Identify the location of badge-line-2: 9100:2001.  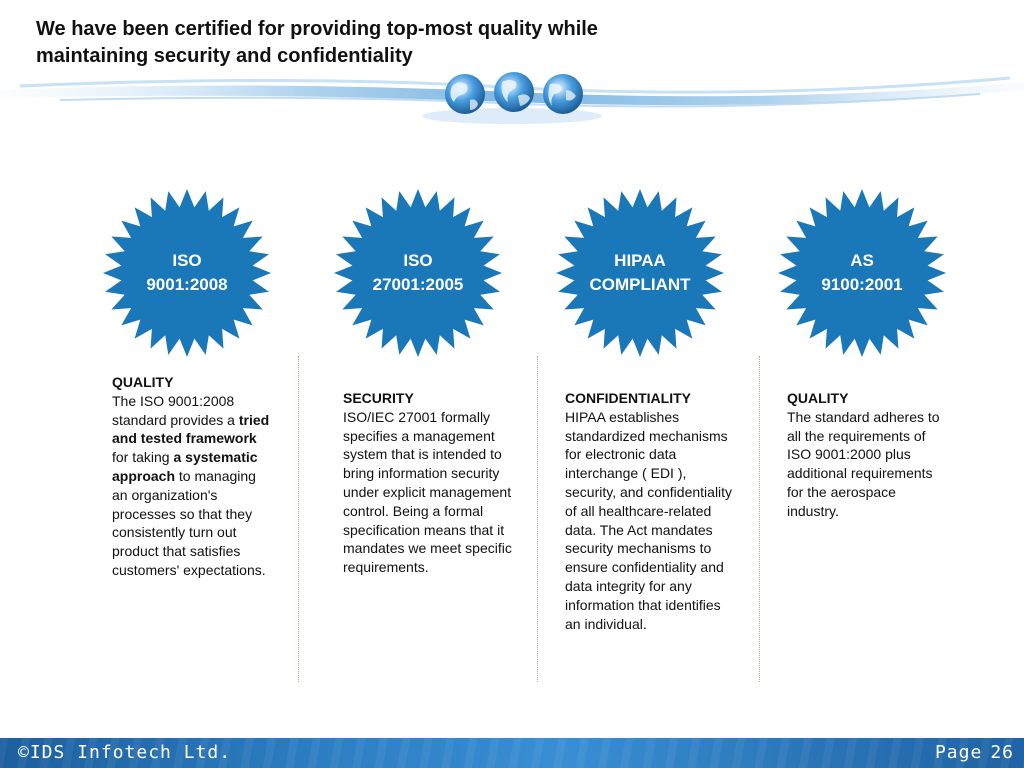
(862, 284).